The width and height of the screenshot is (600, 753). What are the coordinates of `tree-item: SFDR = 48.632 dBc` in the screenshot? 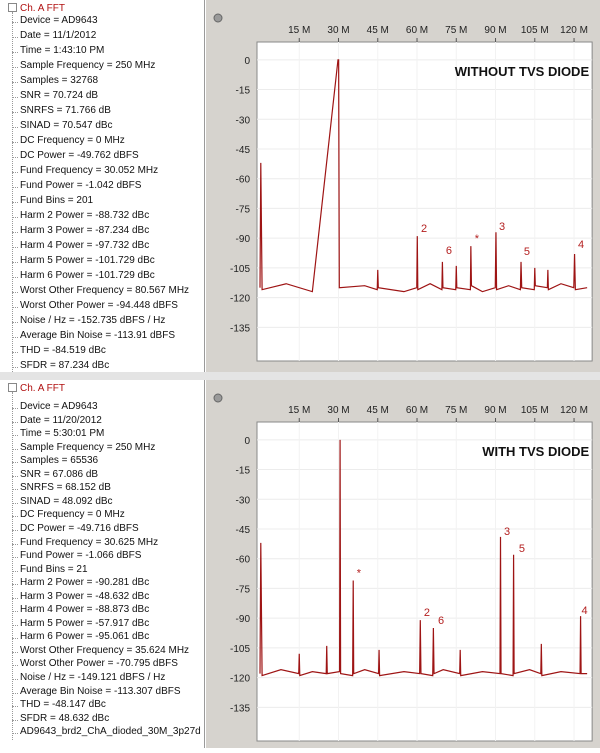 It's located at (60, 718).